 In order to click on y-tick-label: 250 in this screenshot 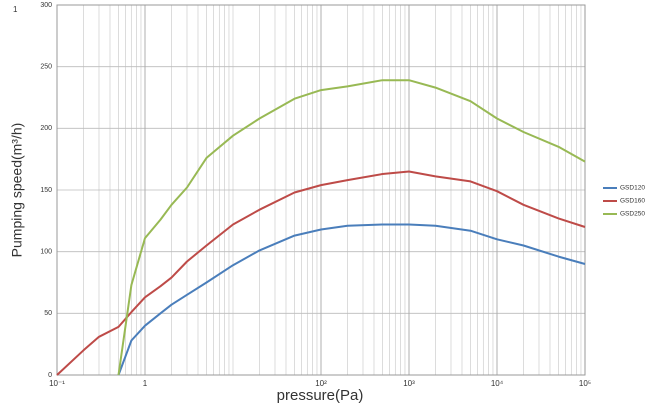, I will do `click(46, 67)`.